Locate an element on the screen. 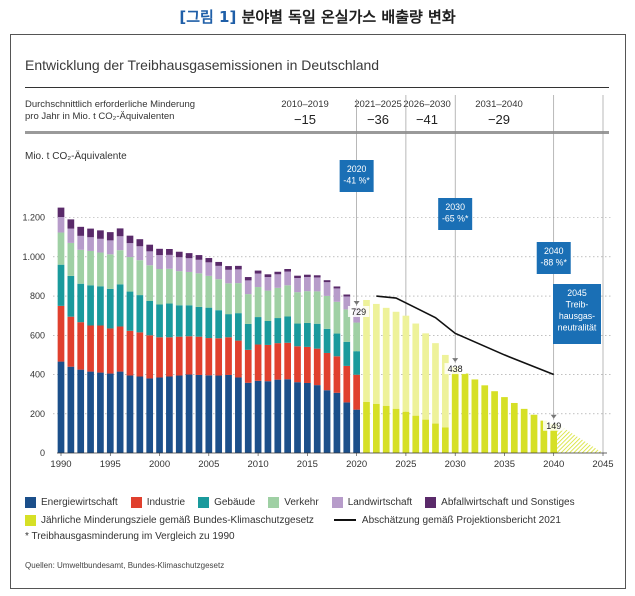 This screenshot has width=635, height=596. x-tick-label: 2030 is located at coordinates (455, 464).